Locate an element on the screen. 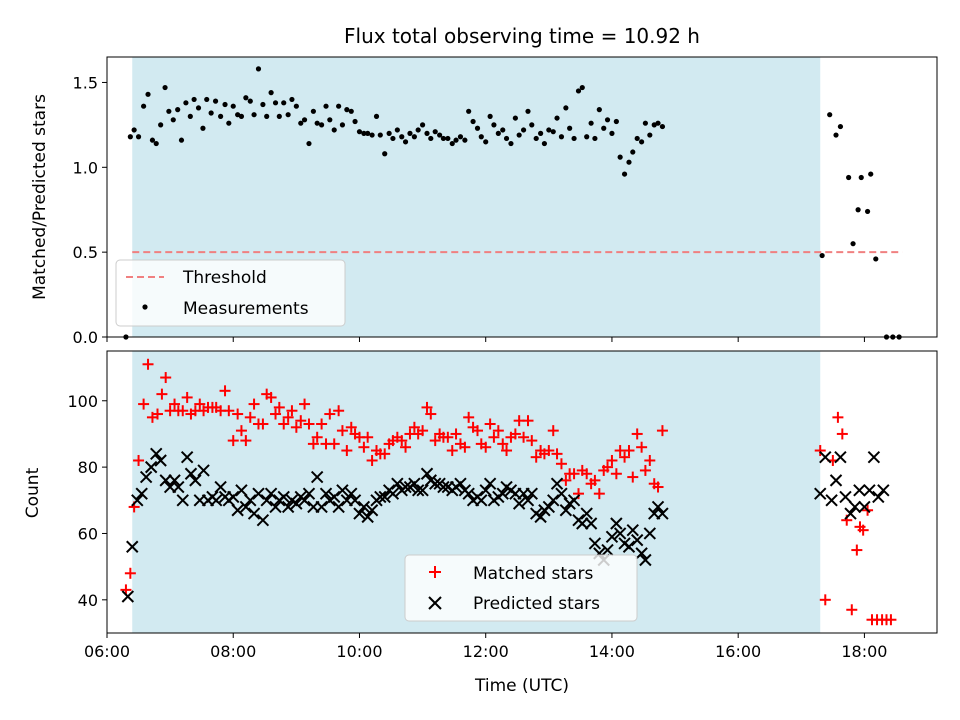 The width and height of the screenshot is (960, 720). bottom-y-ticks: 40 60 80 100 is located at coordinates (87, 501).